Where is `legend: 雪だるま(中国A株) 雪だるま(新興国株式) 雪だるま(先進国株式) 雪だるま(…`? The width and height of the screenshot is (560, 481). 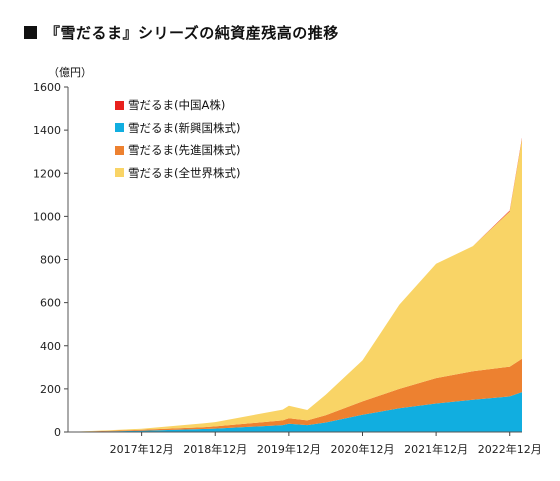 legend: 雪だるま(中国A株) 雪だるま(新興国株式) 雪だるま(先進国株式) 雪だるま(… is located at coordinates (177, 139).